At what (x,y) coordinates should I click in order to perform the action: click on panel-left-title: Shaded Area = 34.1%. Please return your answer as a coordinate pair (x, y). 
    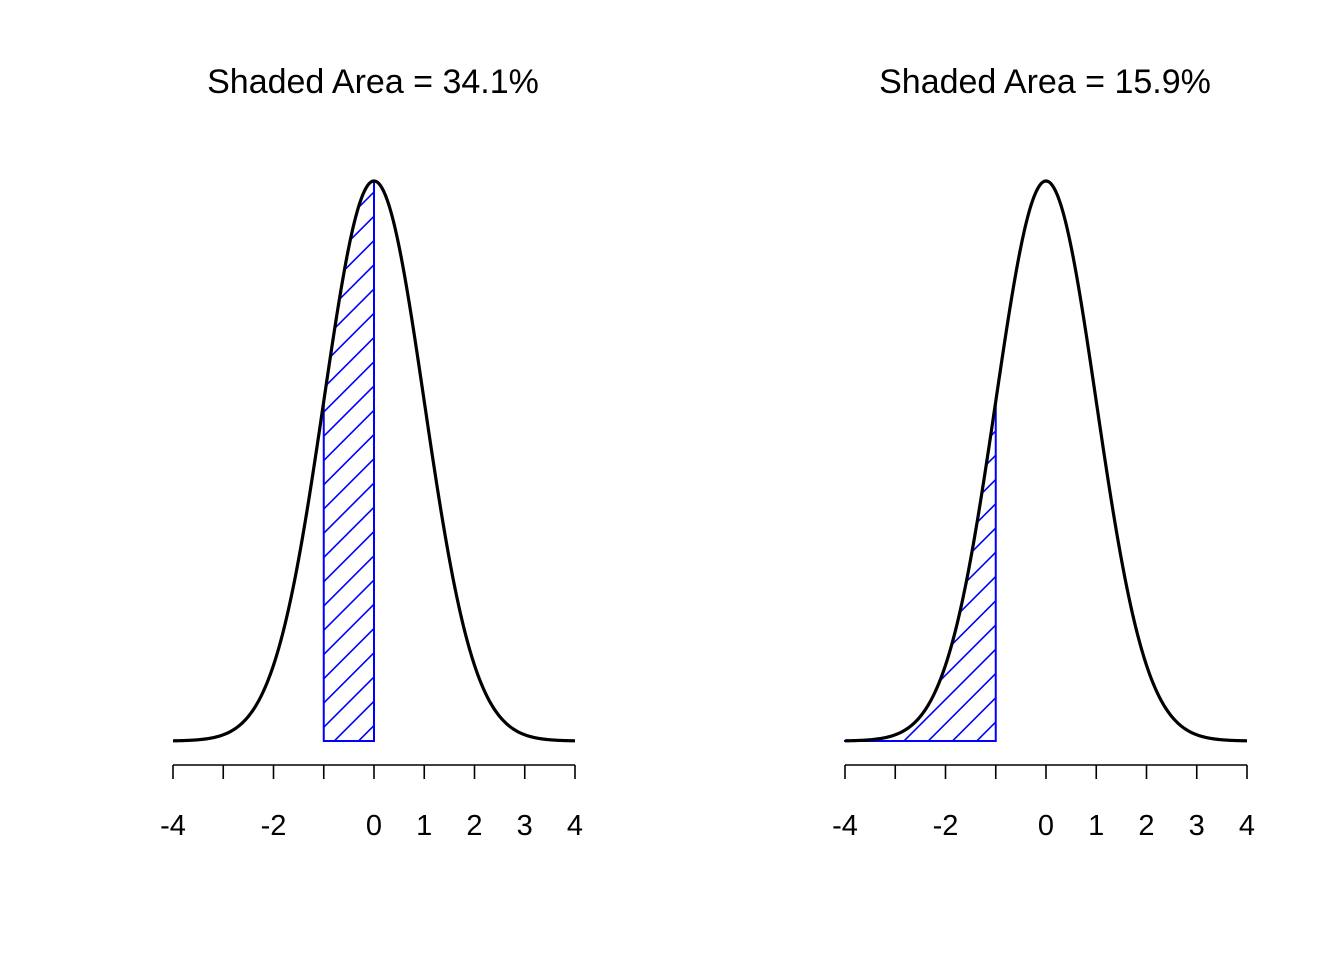
    Looking at the image, I should click on (373, 82).